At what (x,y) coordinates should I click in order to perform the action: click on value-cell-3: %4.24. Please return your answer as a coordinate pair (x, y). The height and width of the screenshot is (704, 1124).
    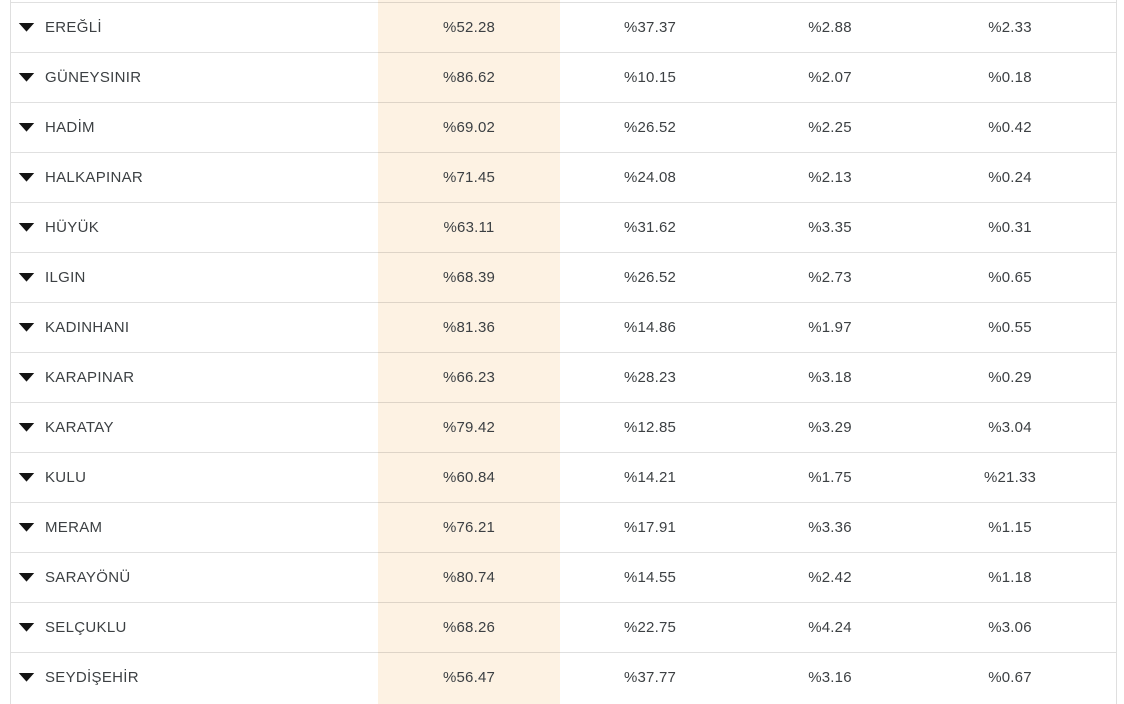
    Looking at the image, I should click on (830, 627).